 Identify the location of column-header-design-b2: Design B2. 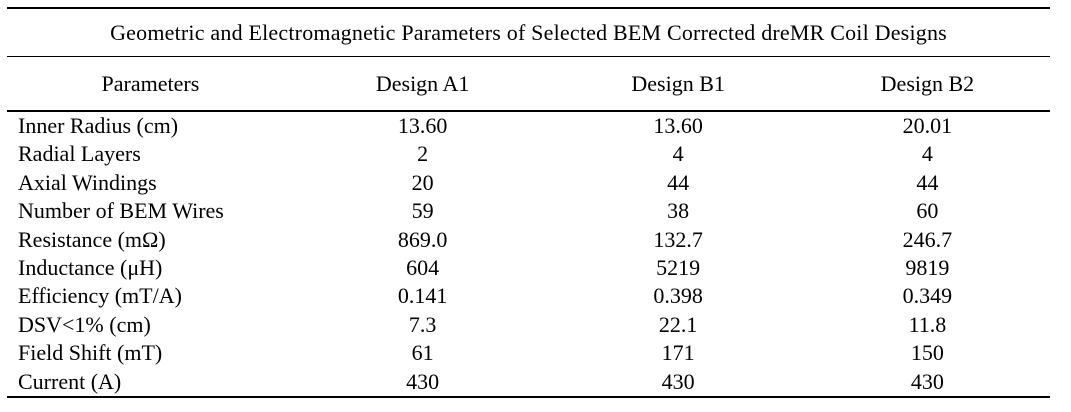
(927, 84).